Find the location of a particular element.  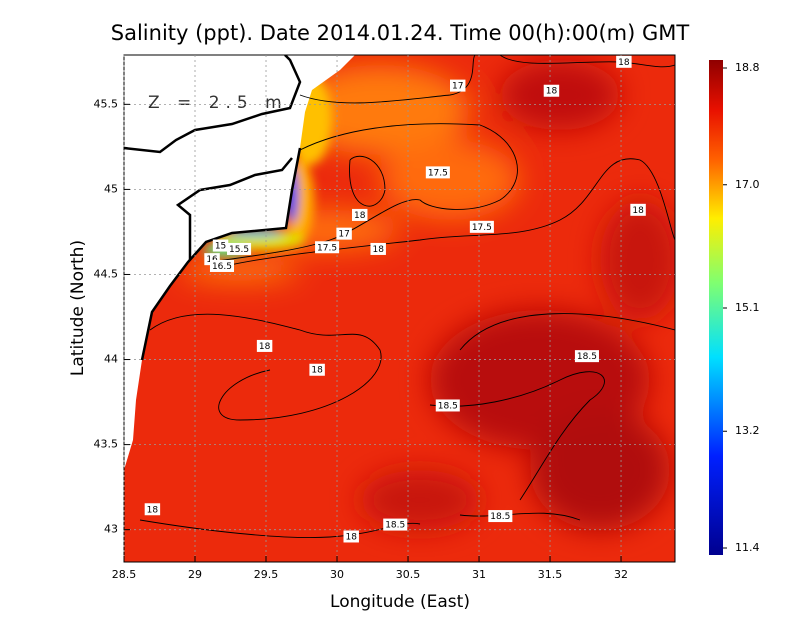

x-tick-label: 31.5 is located at coordinates (550, 574).